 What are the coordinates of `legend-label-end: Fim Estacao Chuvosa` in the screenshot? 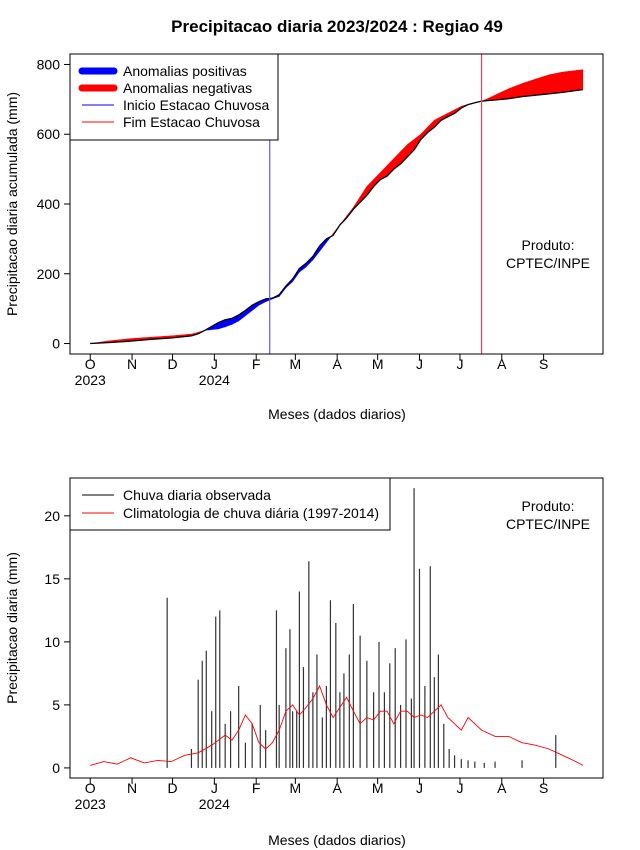 It's located at (191, 122).